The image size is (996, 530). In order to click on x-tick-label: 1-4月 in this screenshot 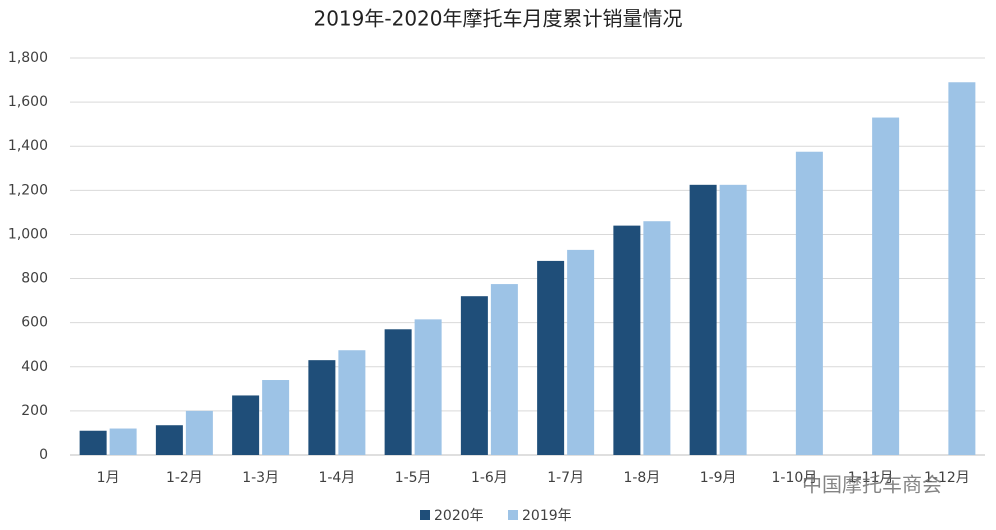, I will do `click(336, 478)`.